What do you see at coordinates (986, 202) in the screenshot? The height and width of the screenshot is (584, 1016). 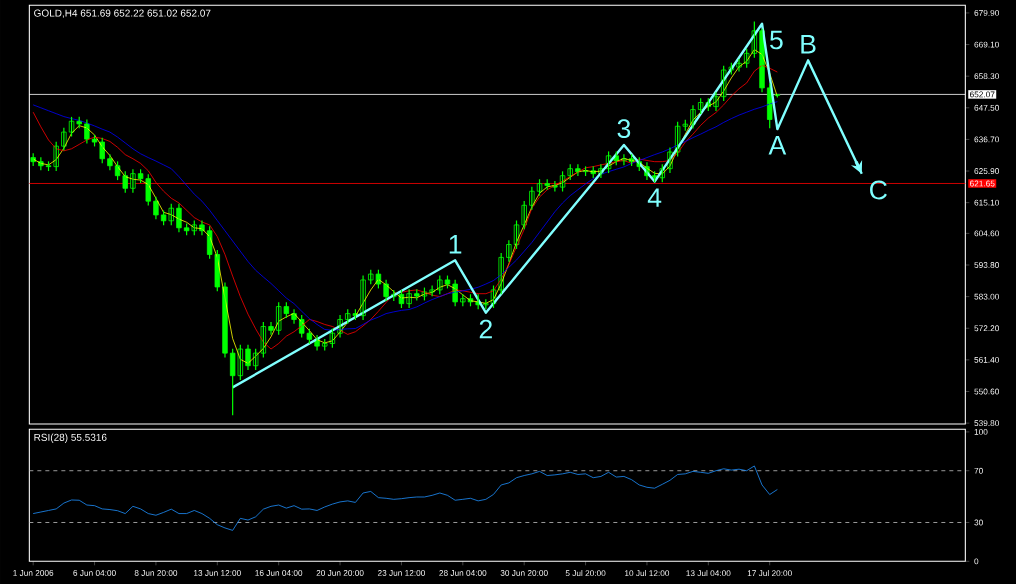 I see `y-tick-label: 615.10` at bounding box center [986, 202].